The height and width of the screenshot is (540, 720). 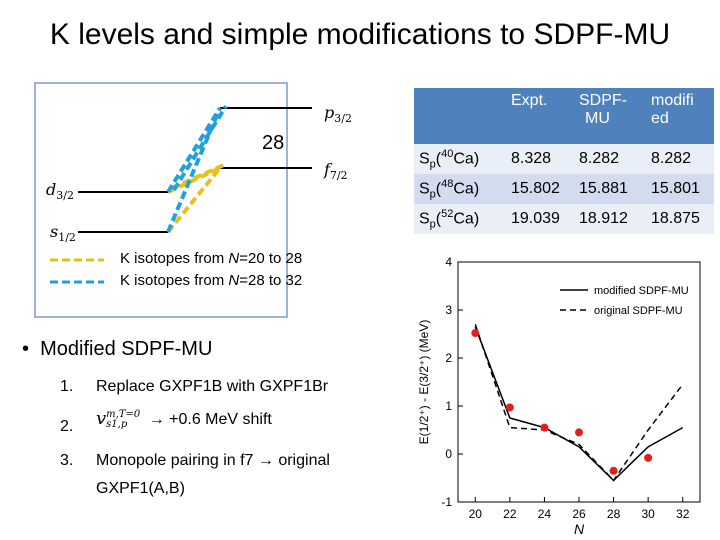 I want to click on row-label: Sp(40Ca), so click(x=460, y=159).